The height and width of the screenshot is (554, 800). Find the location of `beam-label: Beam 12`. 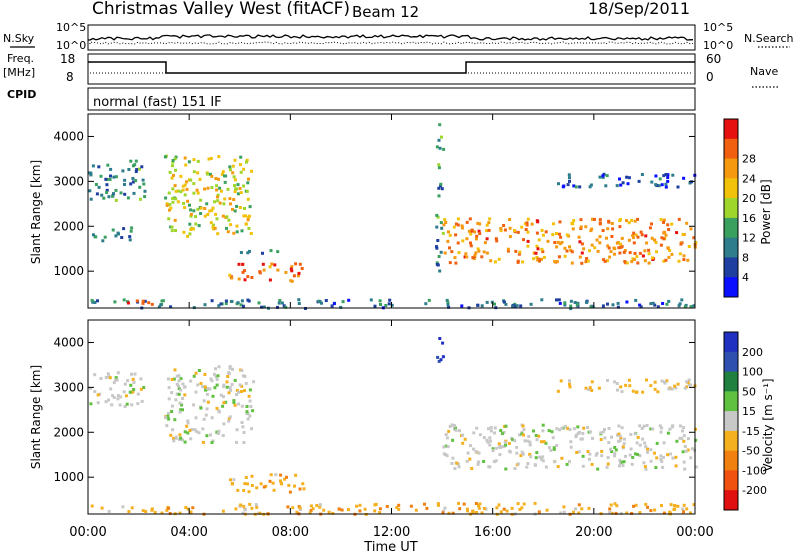

beam-label: Beam 12 is located at coordinates (385, 12).